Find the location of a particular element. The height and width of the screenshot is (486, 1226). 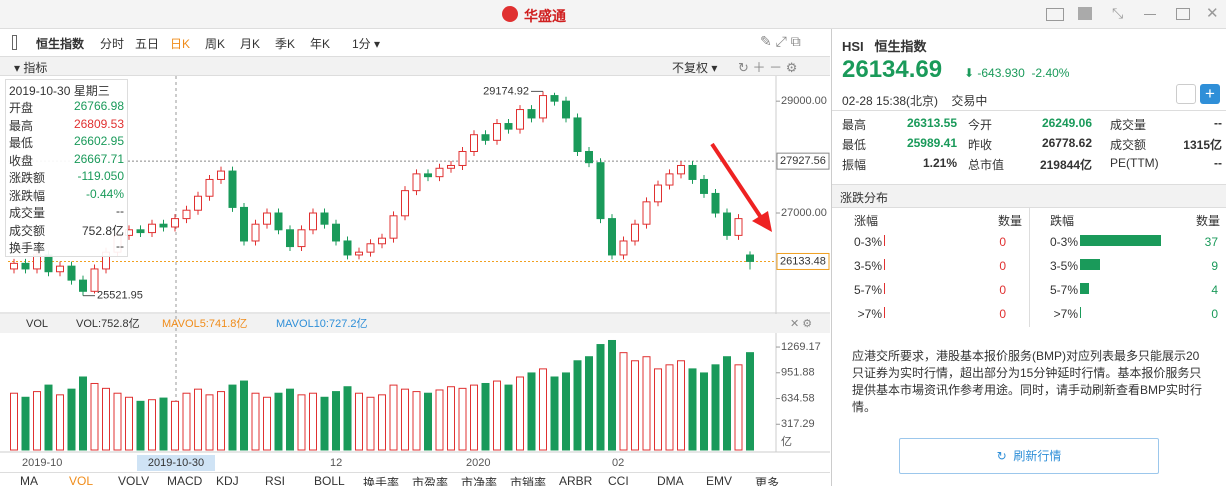

brand-name: 华盛通 is located at coordinates (545, 16).